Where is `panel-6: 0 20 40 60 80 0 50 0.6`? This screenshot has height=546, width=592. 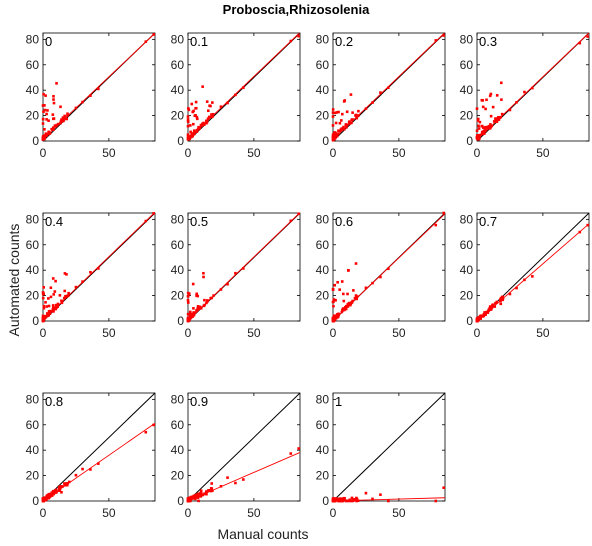
panel-6: 0 20 40 60 80 0 50 0.6 is located at coordinates (381, 275).